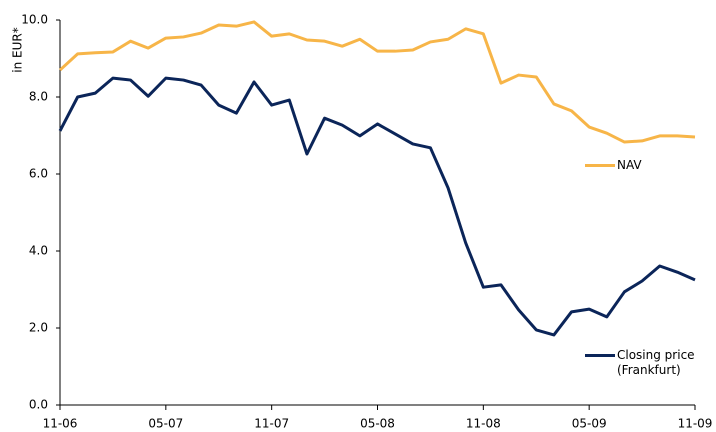 The image size is (716, 432). I want to click on legend-item: Closing price (Frankfurt), so click(650, 363).